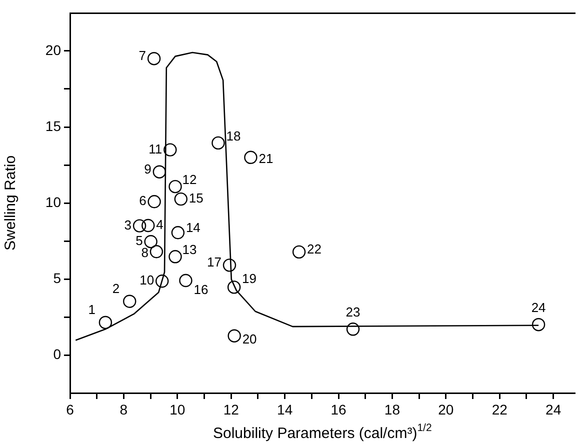  I want to click on annotation: 21, so click(266, 158).